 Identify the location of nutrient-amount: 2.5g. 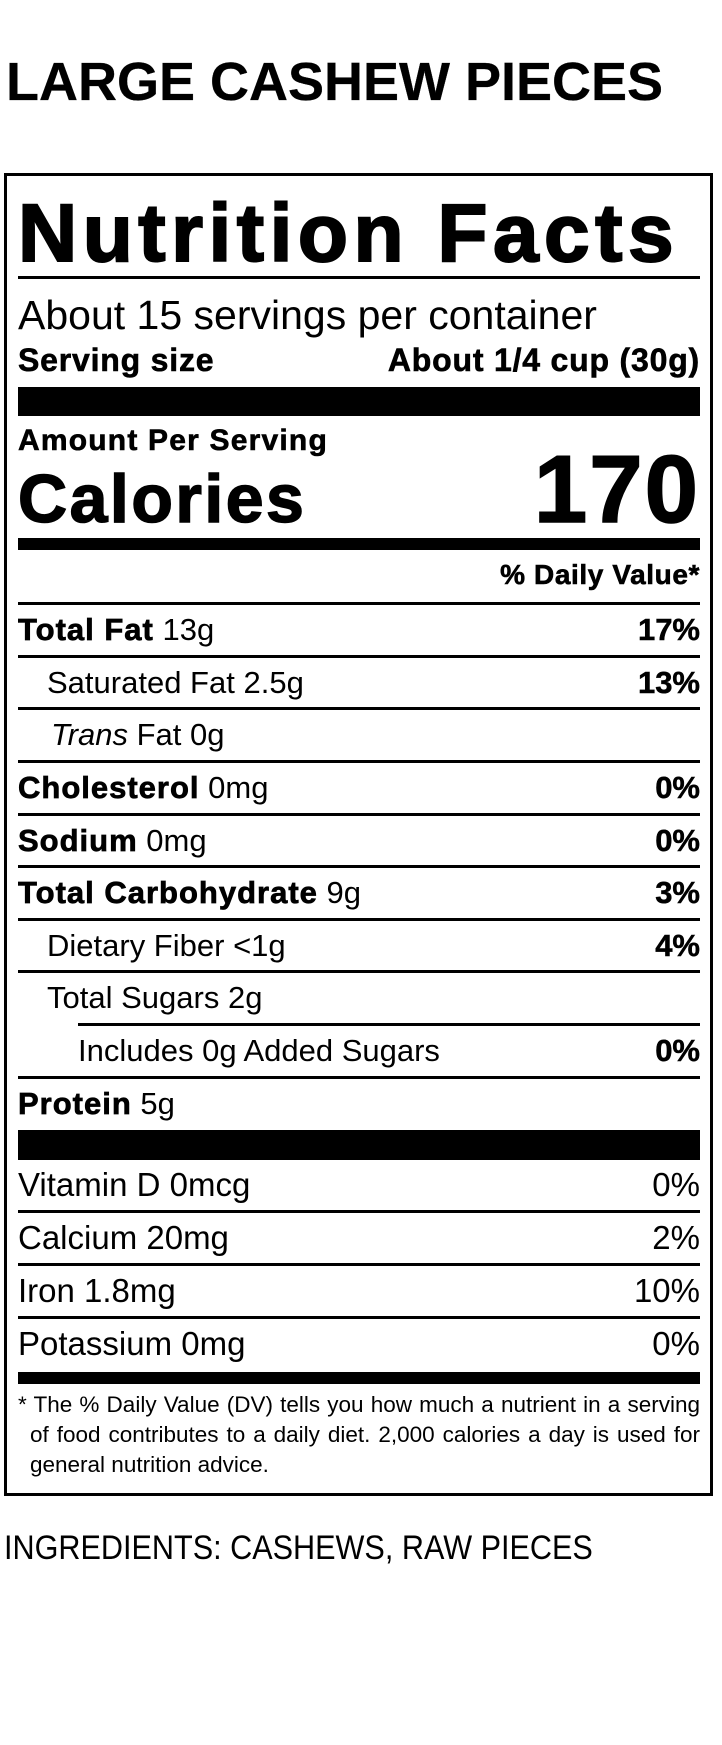
(273, 682).